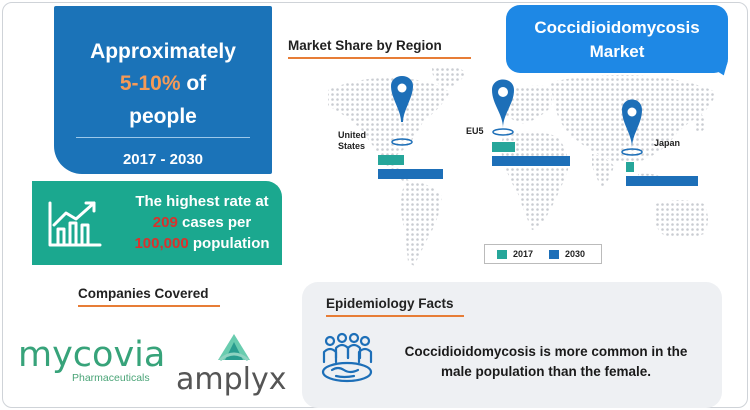 The width and height of the screenshot is (750, 410). I want to click on map-title: Market Share by Region, so click(365, 45).